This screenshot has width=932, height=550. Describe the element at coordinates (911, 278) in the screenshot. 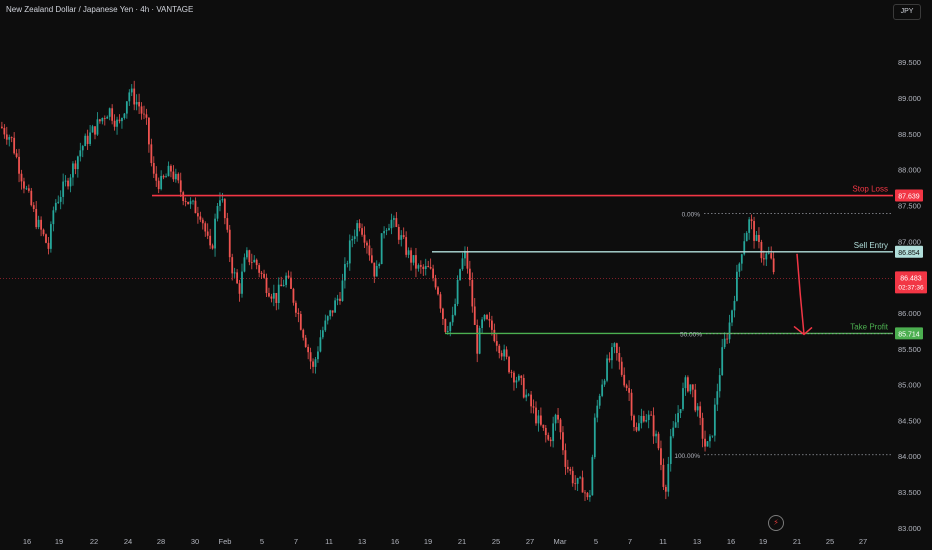

I see `current-price-label: 86.483` at that location.